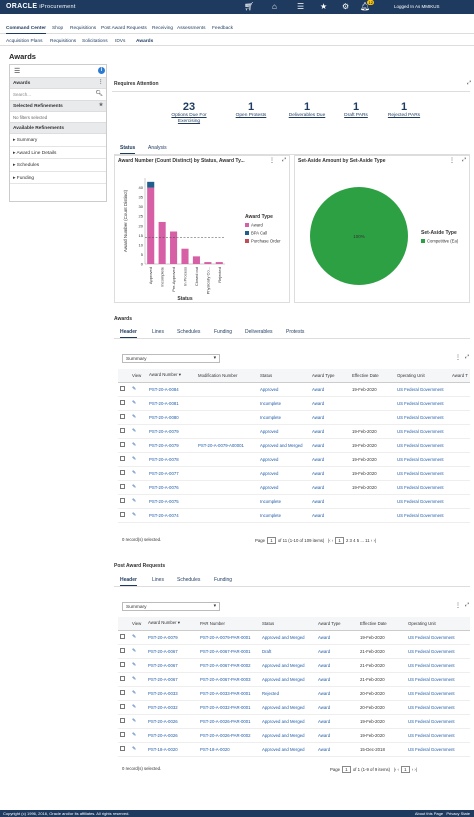 The height and width of the screenshot is (817, 474). What do you see at coordinates (330, 376) in the screenshot?
I see `col-award-type: Award Type` at bounding box center [330, 376].